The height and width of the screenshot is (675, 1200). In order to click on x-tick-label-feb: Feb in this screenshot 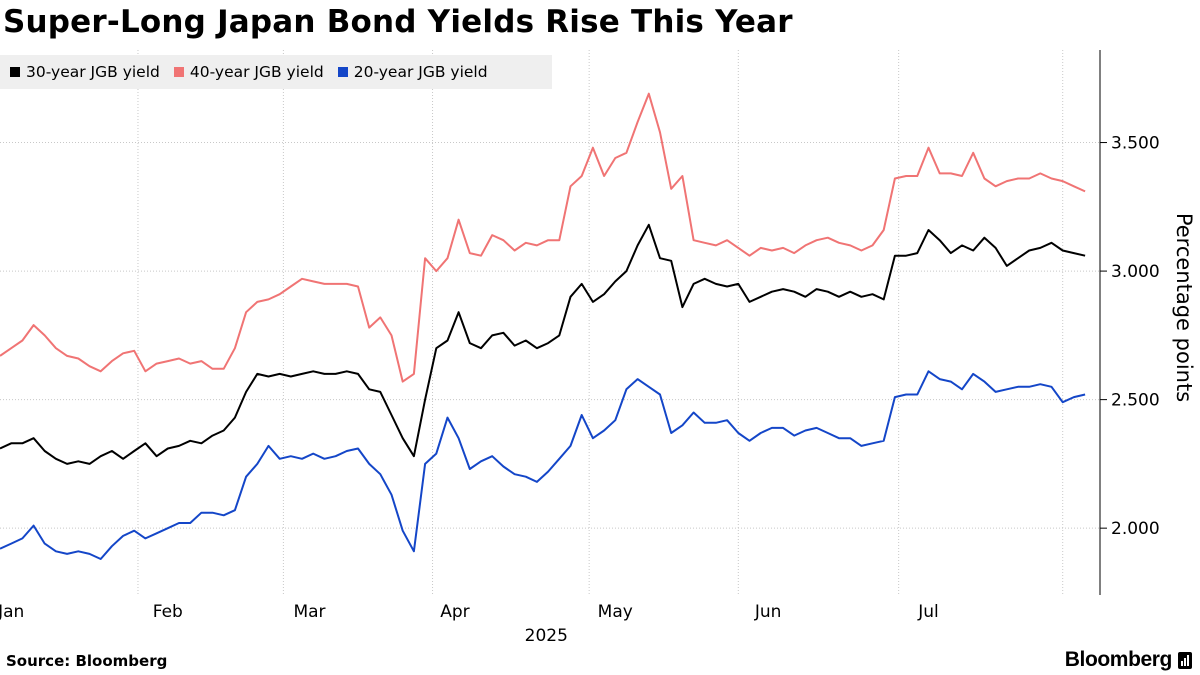, I will do `click(168, 612)`.